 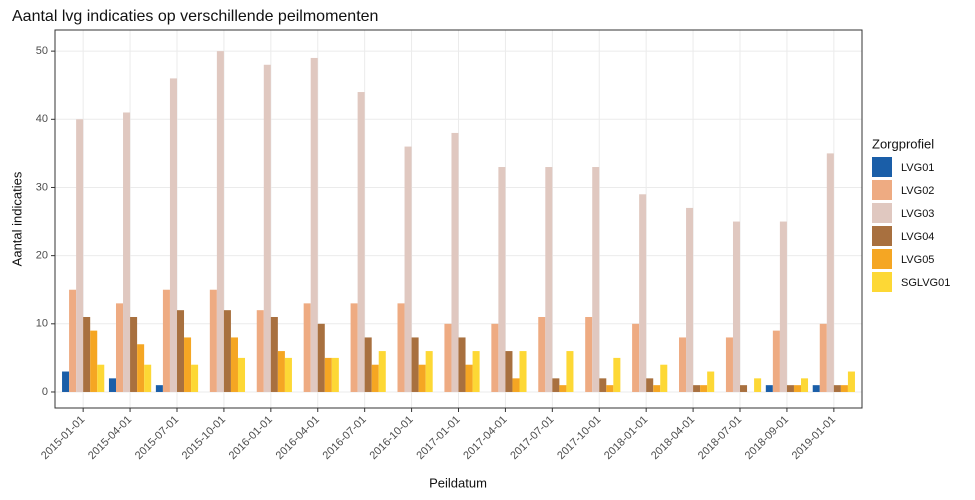 What do you see at coordinates (42, 51) in the screenshot?
I see `y-tick-label: 50` at bounding box center [42, 51].